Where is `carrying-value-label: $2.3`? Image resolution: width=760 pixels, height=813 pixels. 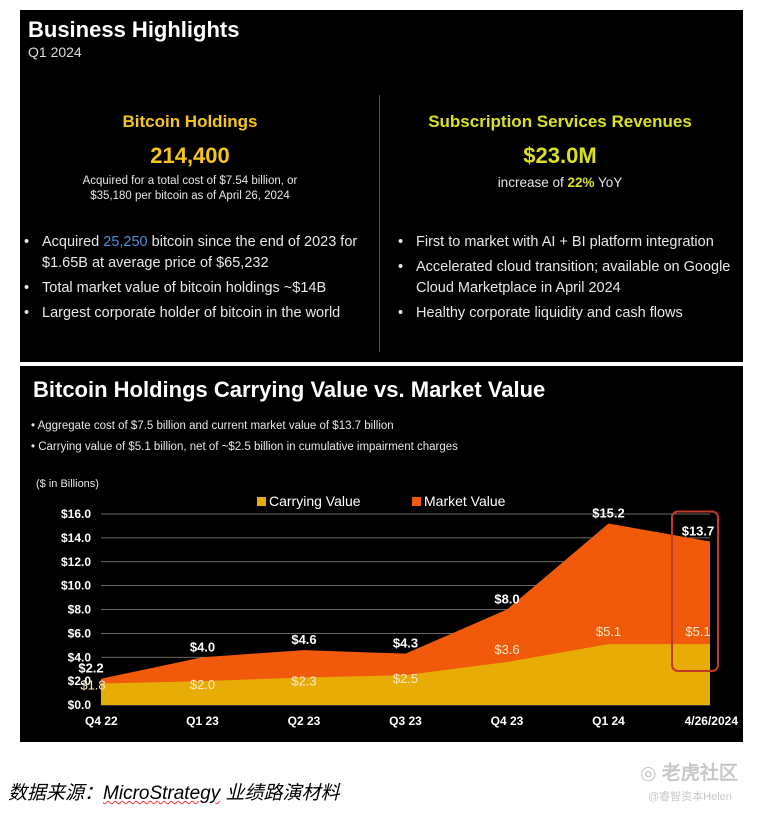 carrying-value-label: $2.3 is located at coordinates (303, 681).